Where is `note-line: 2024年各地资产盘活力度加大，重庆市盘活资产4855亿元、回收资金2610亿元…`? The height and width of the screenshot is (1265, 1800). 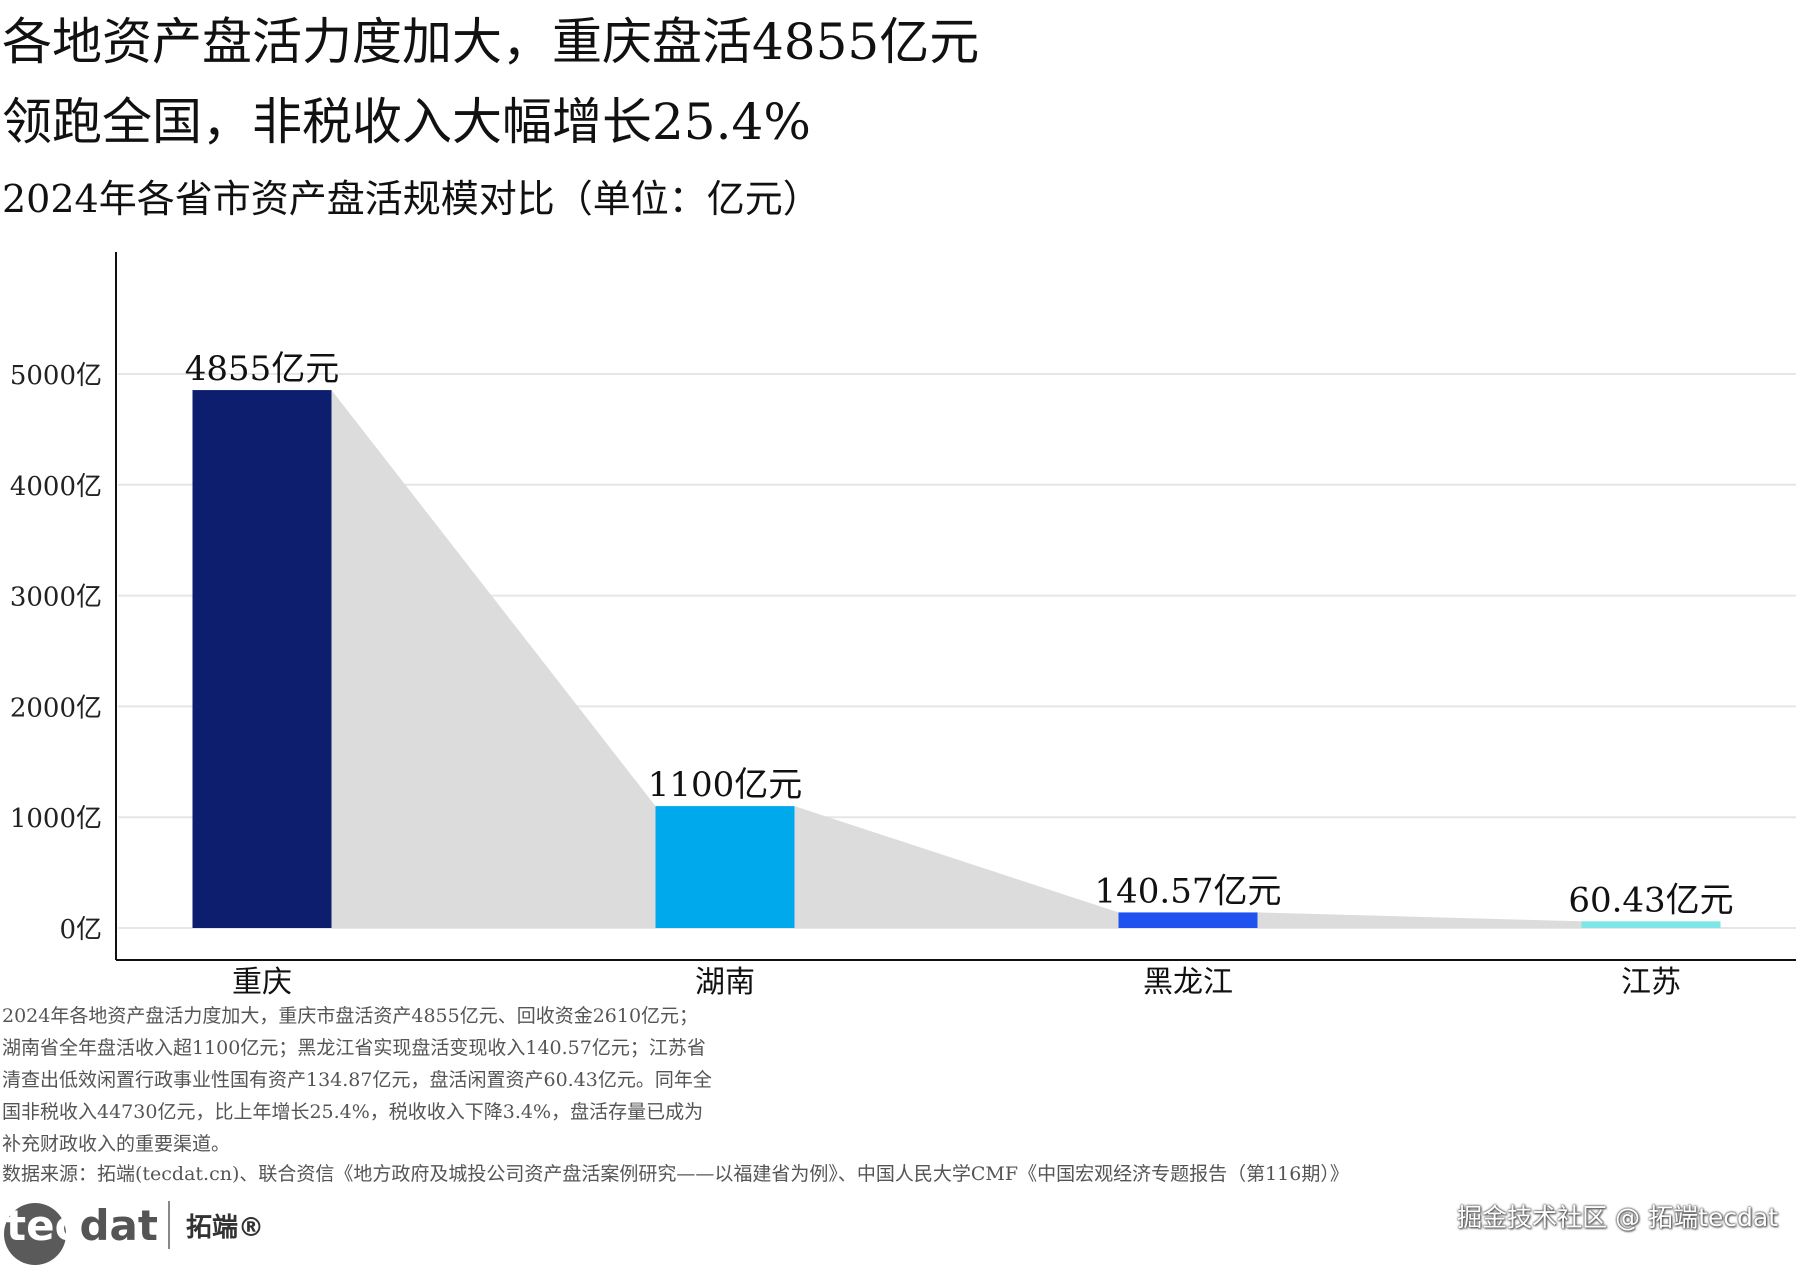
note-line: 2024年各地资产盘活力度加大，重庆市盘活资产4855亿元、回收资金2610亿元… is located at coordinates (350, 1016).